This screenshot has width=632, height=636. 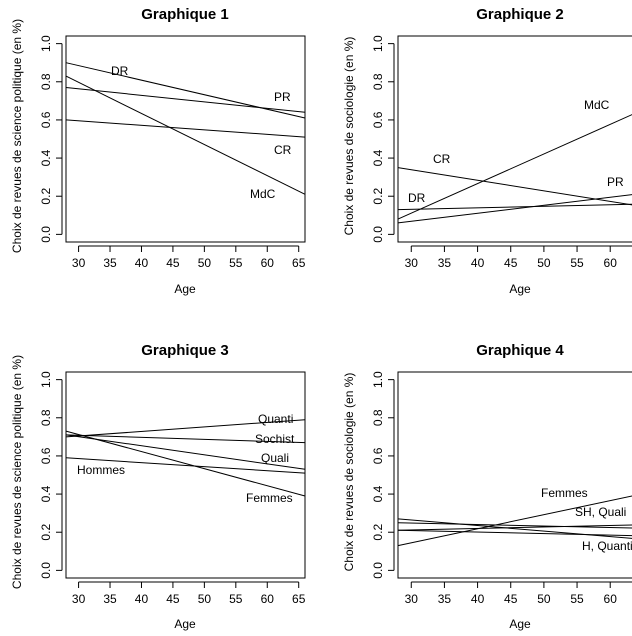 What do you see at coordinates (520, 350) in the screenshot?
I see `chart-title: Graphique 4` at bounding box center [520, 350].